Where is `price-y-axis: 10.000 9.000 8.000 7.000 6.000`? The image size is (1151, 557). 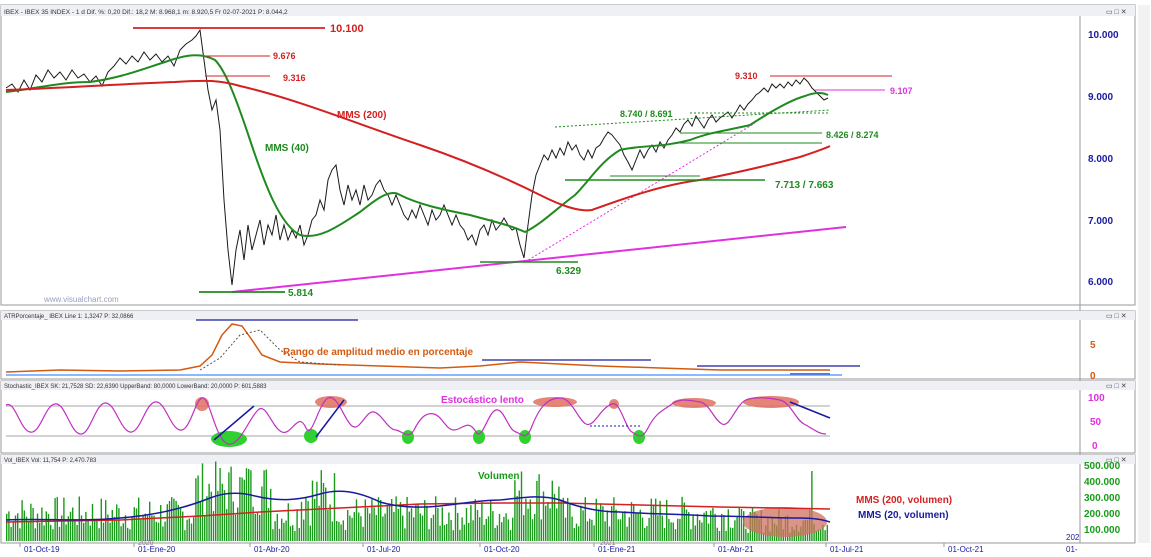
price-y-axis: 10.000 9.000 8.000 7.000 6.000 is located at coordinates (1103, 159).